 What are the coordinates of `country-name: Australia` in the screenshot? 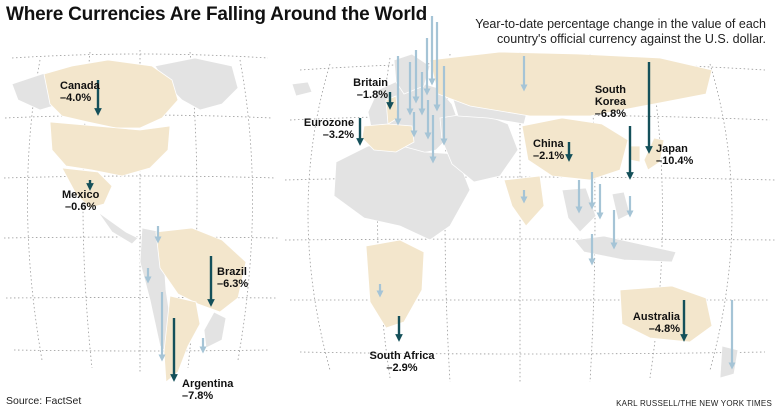 It's located at (656, 317).